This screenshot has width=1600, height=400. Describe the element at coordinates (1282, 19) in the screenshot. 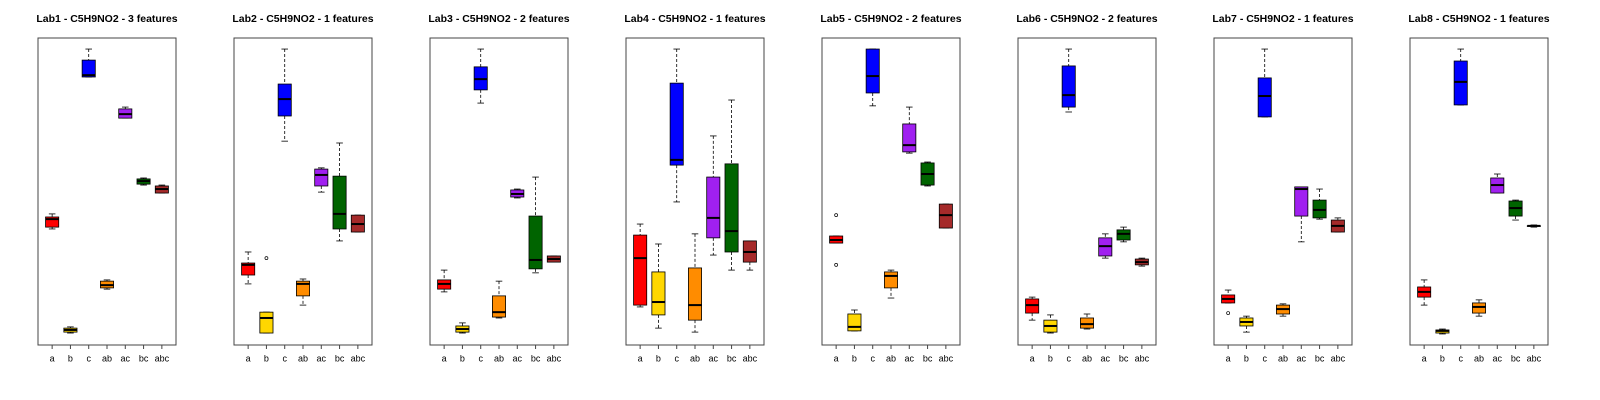

I see `panel-title: Lab7 - C5H9NO2 - 1 features` at that location.